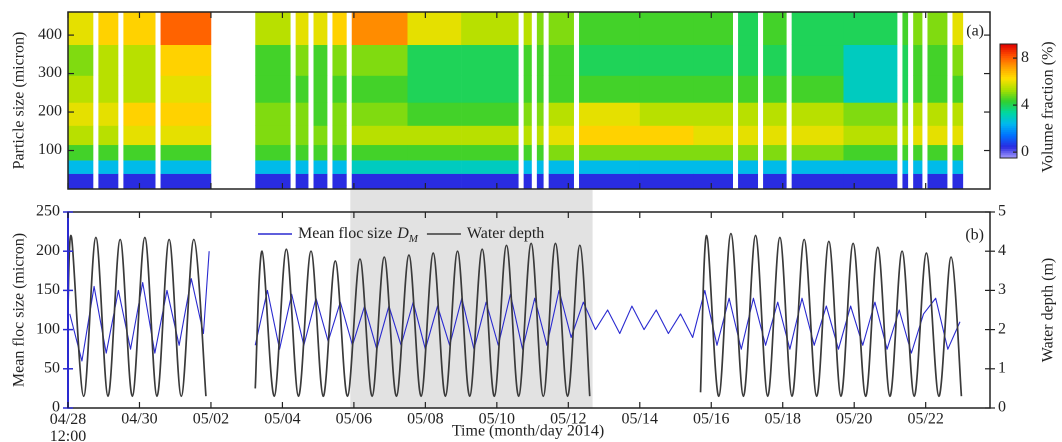 This screenshot has height=442, width=1062. I want to click on y-tick-label: 150, so click(48, 289).